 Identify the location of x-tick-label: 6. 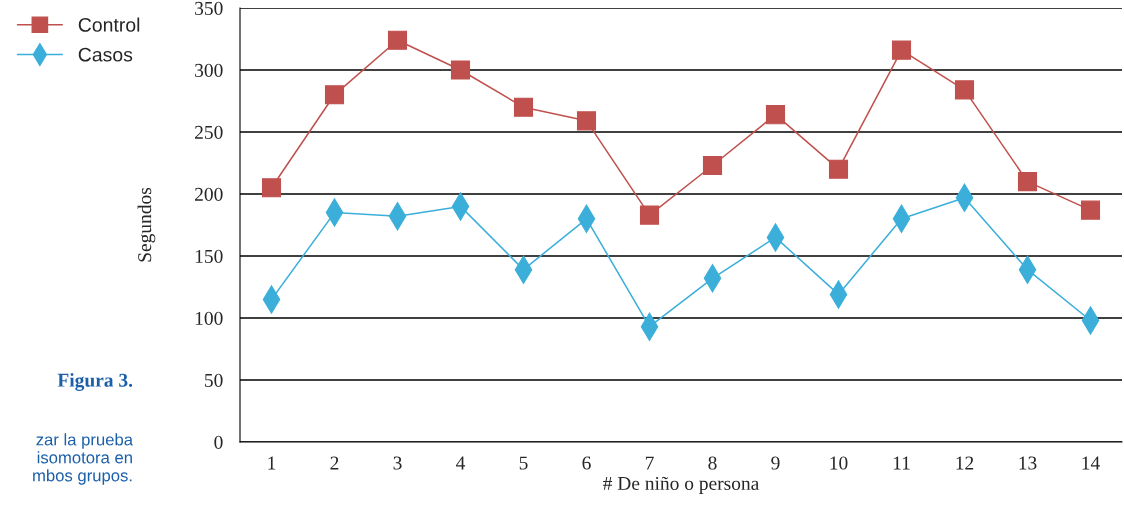
(586, 463).